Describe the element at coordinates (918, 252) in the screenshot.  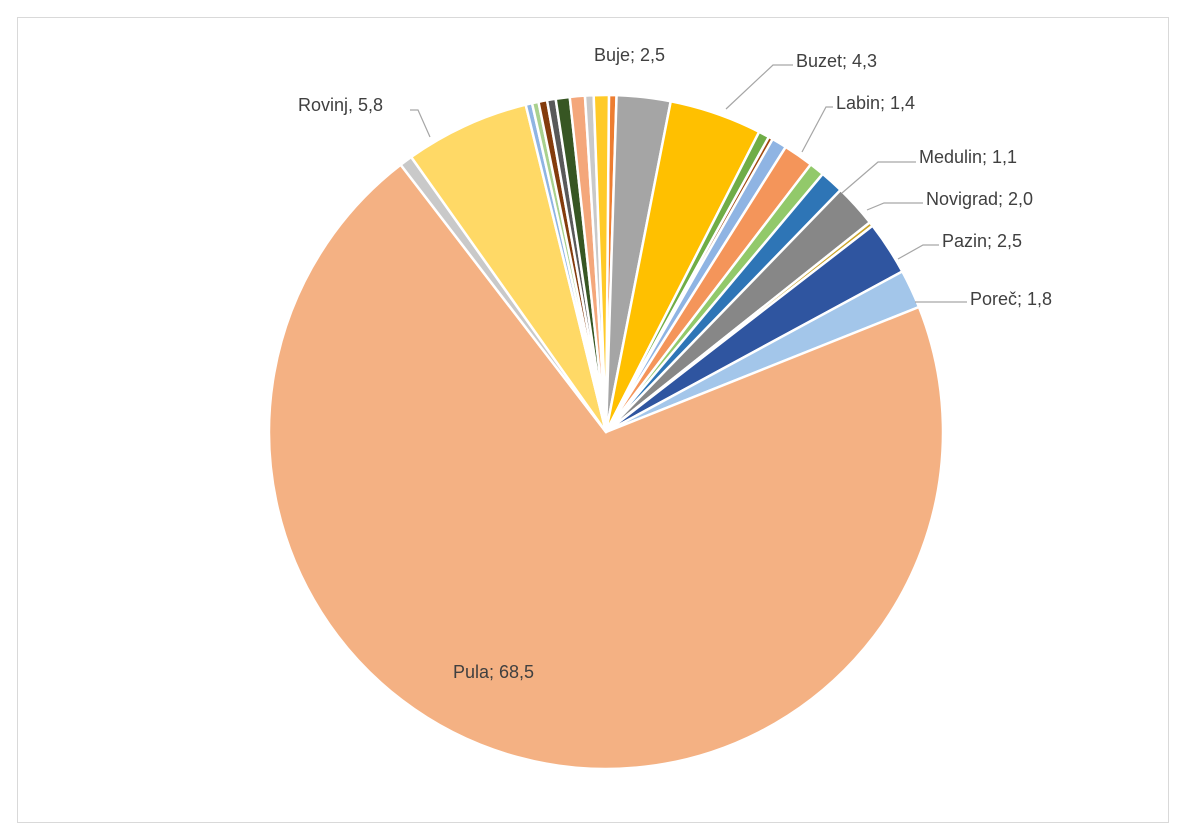
I see `leader-line-pazin` at that location.